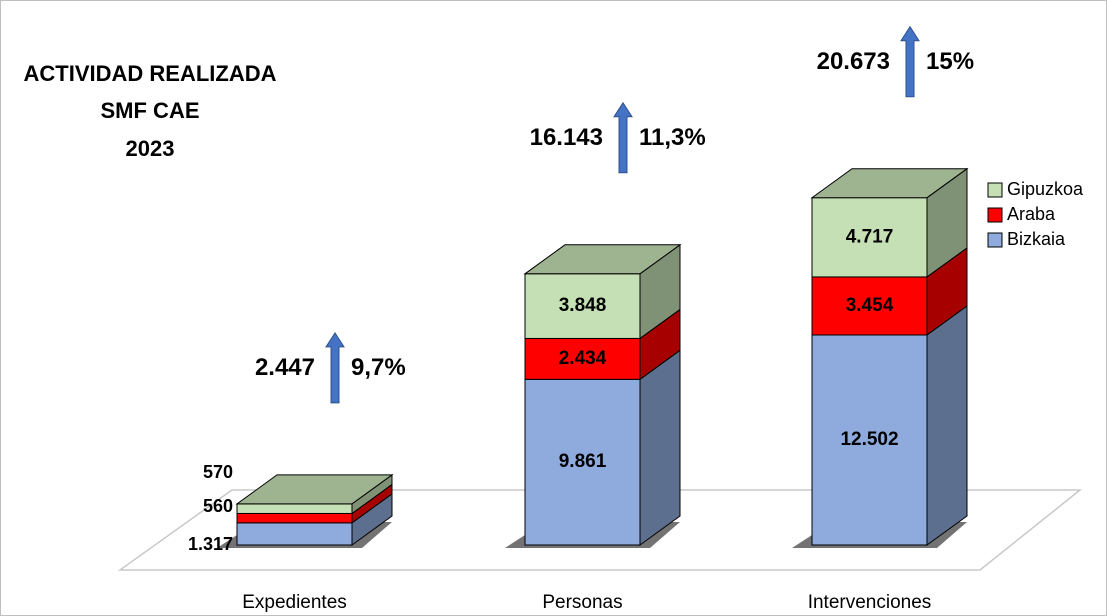  What do you see at coordinates (1031, 214) in the screenshot?
I see `legend-label: Araba` at bounding box center [1031, 214].